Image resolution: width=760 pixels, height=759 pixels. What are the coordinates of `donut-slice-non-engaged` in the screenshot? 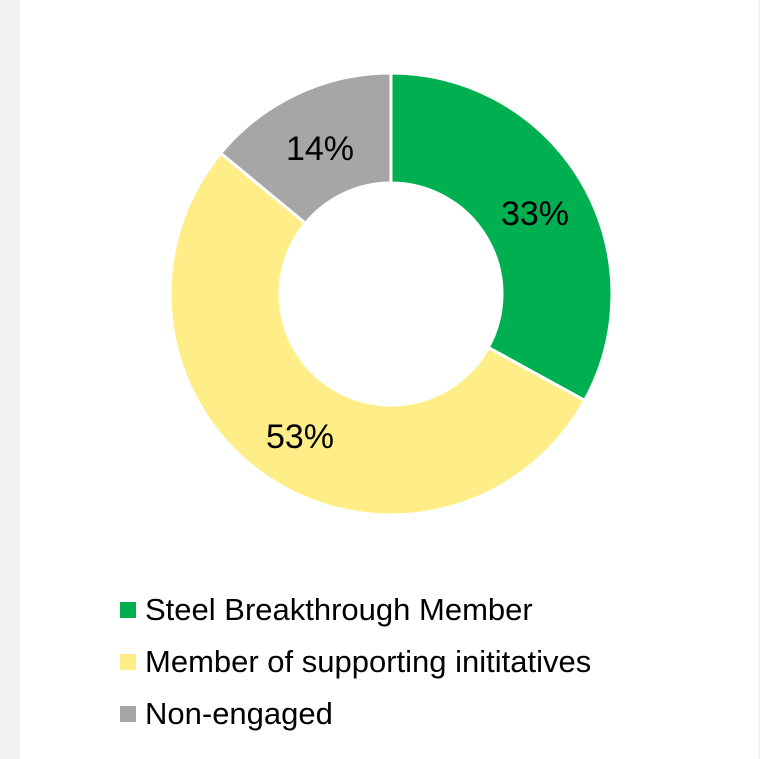 It's located at (305, 148).